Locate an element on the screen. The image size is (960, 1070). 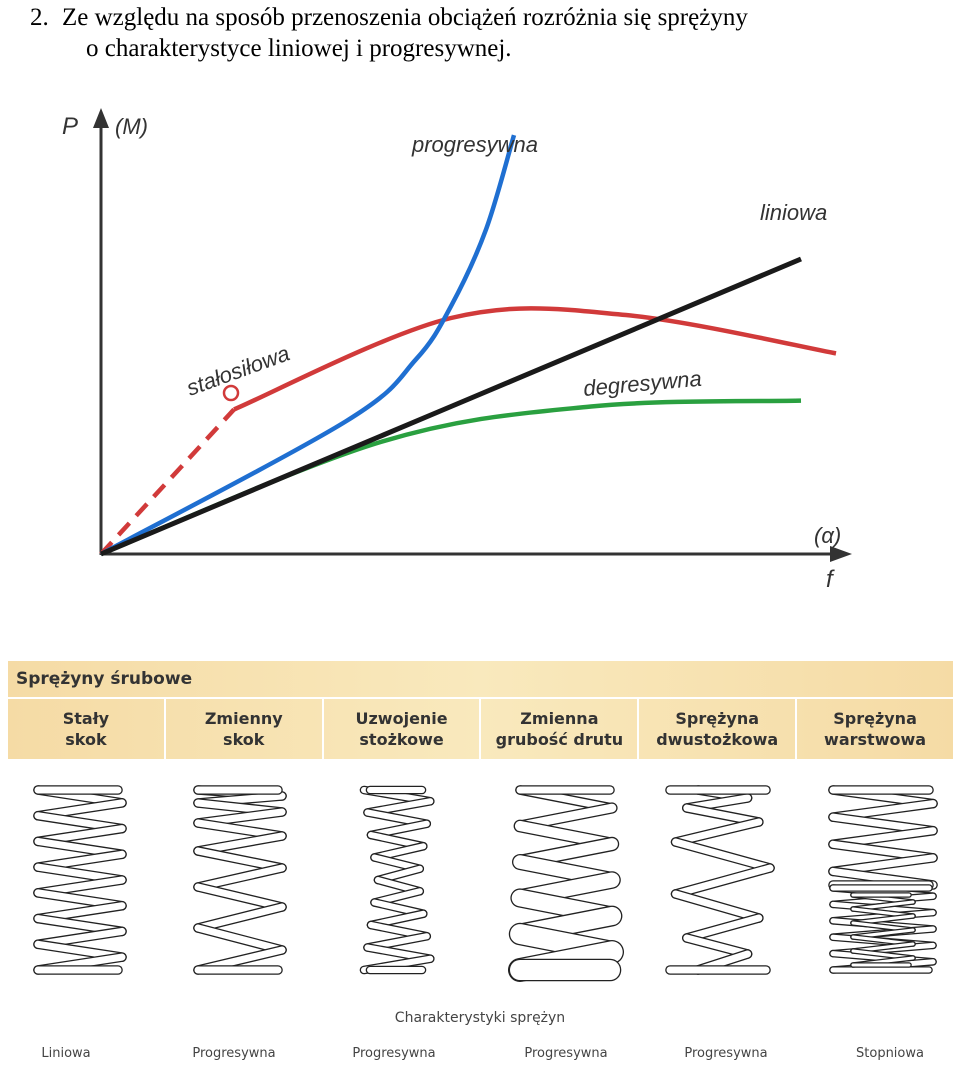
y-axis-label-alt: (M) is located at coordinates (131, 126).